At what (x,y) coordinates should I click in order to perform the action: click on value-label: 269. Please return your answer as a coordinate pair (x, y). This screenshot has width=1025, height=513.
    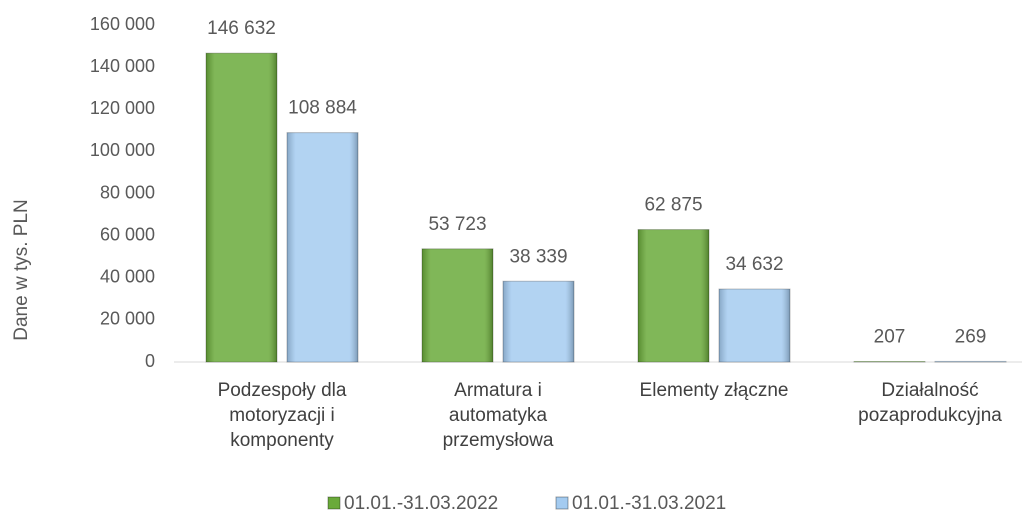
    Looking at the image, I should click on (971, 336).